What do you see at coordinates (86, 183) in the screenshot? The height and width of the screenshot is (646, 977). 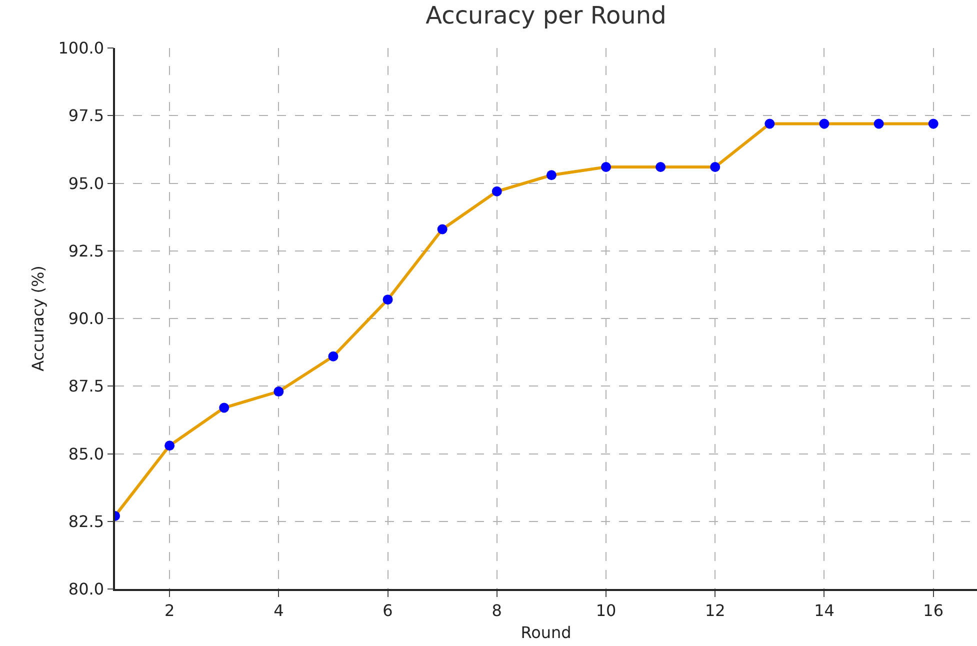 I see `y-tick-label: 95.0` at bounding box center [86, 183].